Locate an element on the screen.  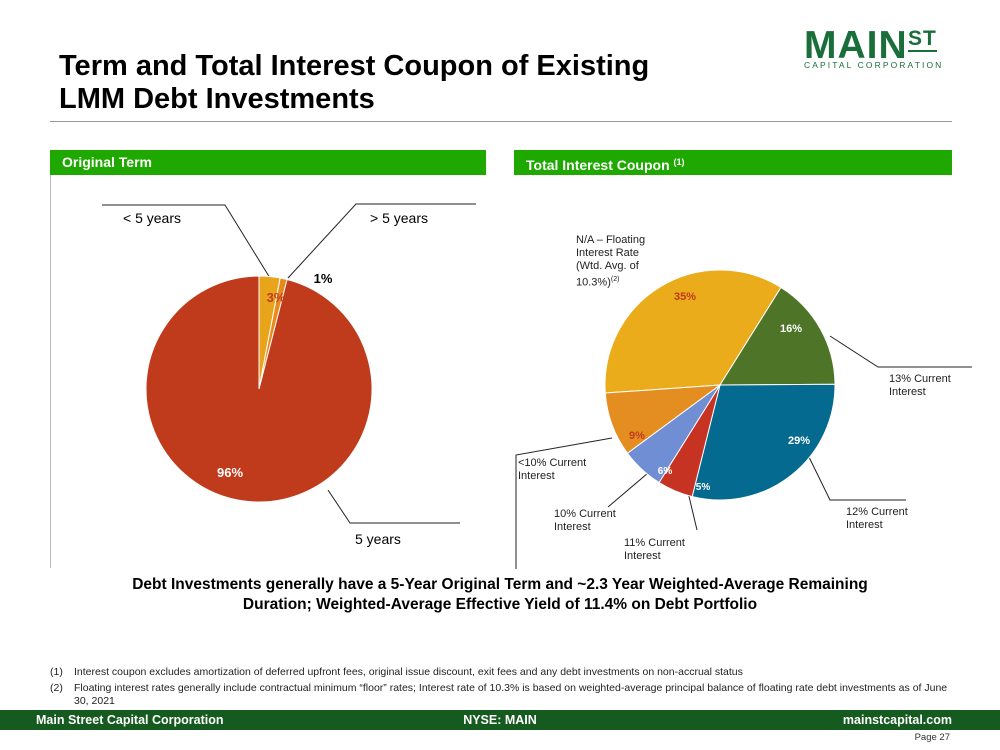
callout-floating-line3: (Wtd. Avg. of is located at coordinates (607, 266).